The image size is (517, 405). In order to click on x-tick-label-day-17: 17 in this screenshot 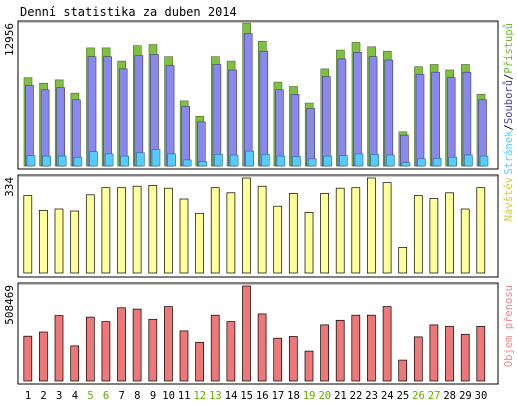, I will do `click(278, 396)`.